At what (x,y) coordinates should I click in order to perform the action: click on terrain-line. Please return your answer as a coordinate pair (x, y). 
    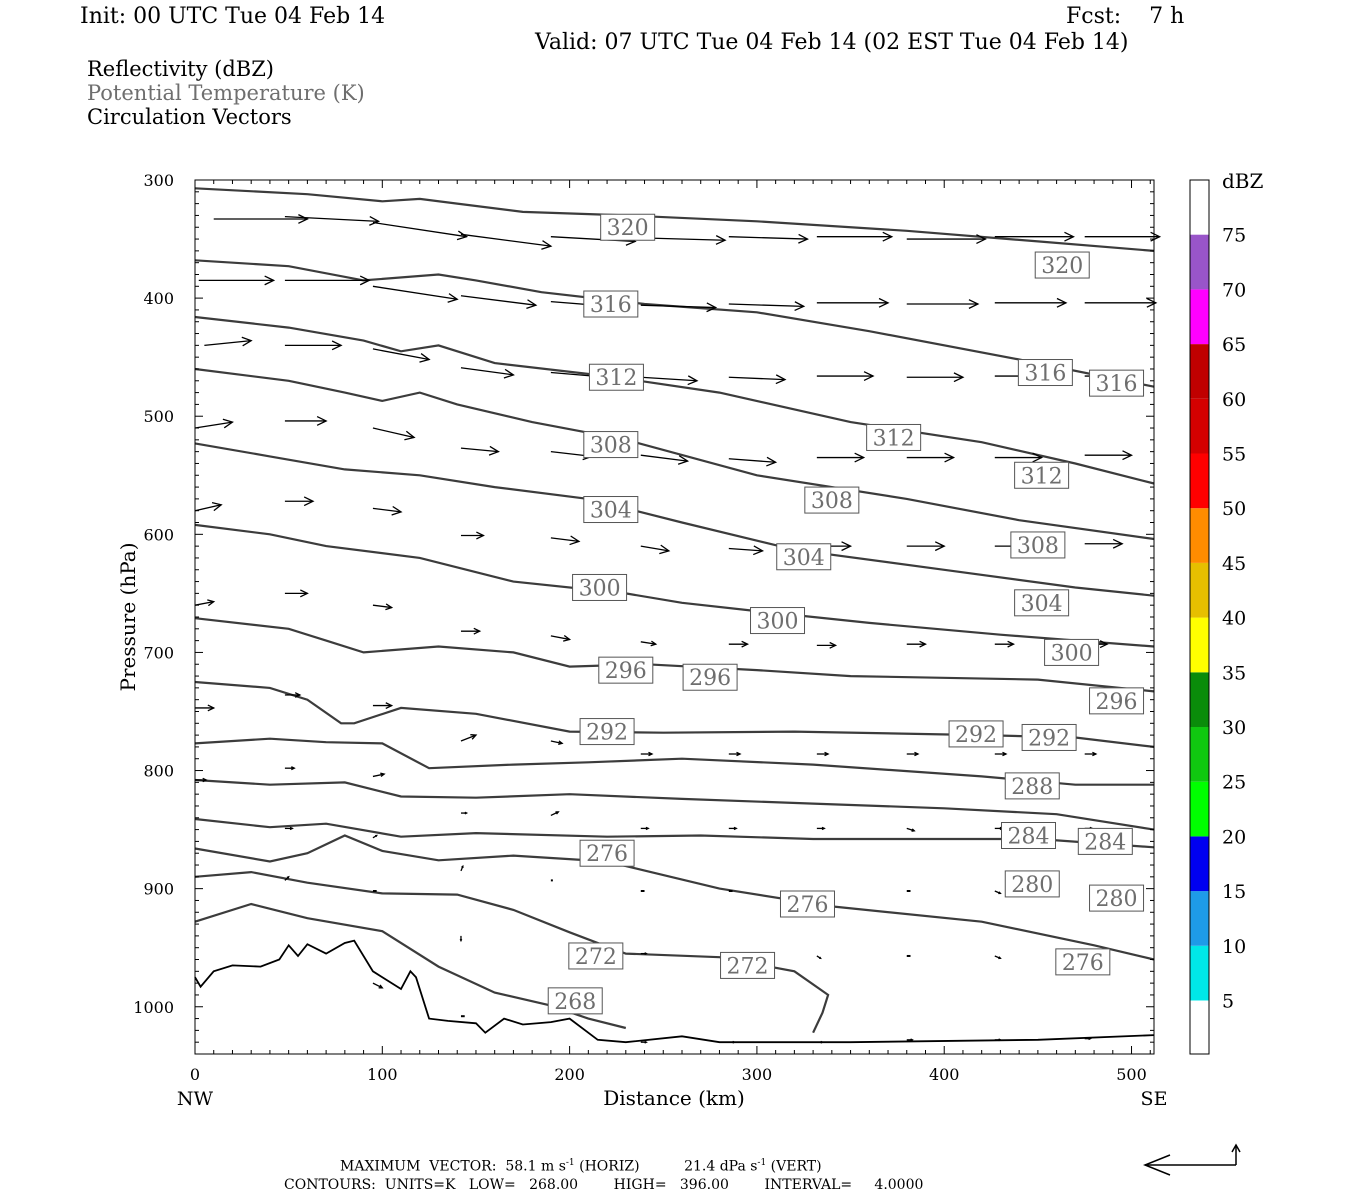
    Looking at the image, I should click on (674, 991).